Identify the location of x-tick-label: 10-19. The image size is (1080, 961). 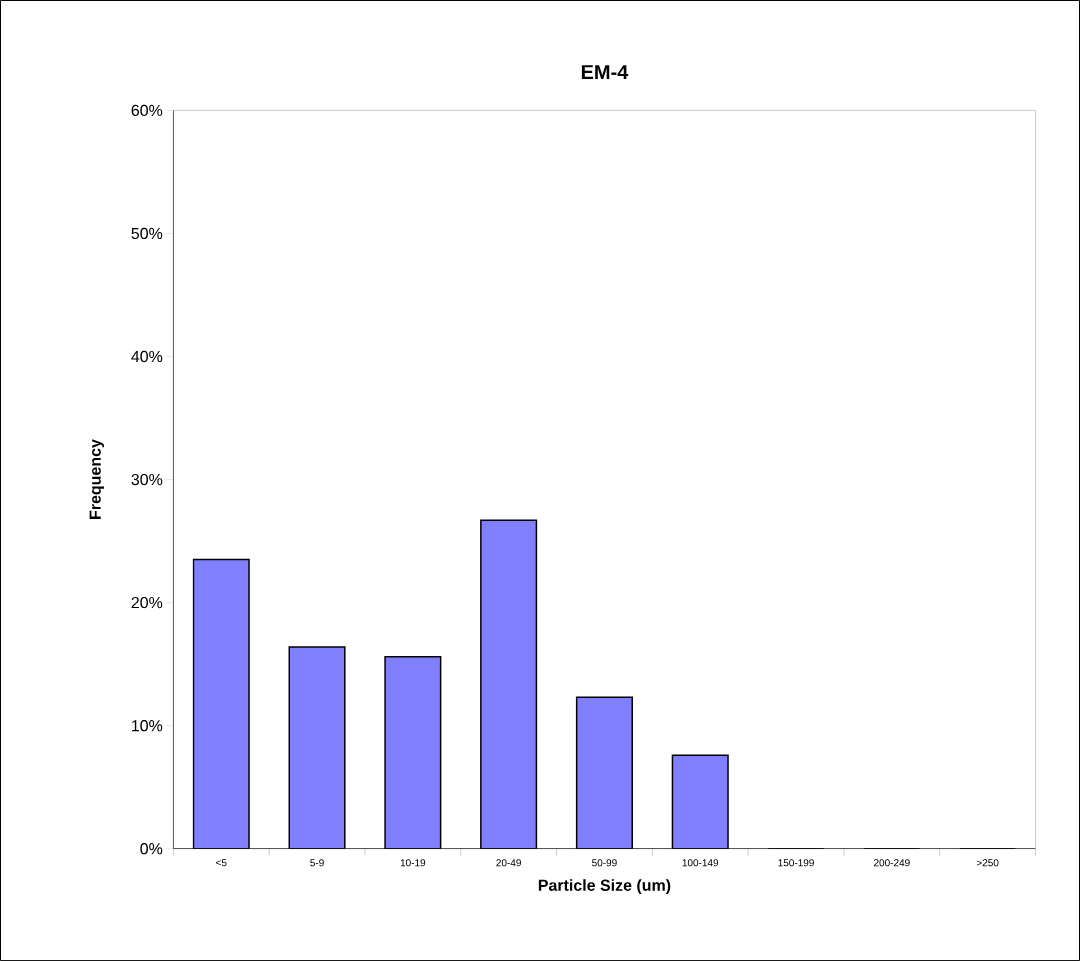
(413, 863).